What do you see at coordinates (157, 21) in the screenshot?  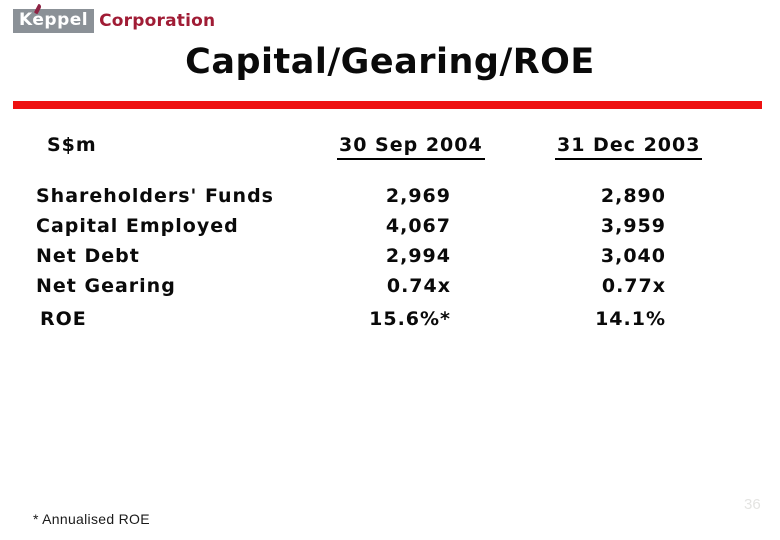 I see `corporation-logo-text: Corporation` at bounding box center [157, 21].